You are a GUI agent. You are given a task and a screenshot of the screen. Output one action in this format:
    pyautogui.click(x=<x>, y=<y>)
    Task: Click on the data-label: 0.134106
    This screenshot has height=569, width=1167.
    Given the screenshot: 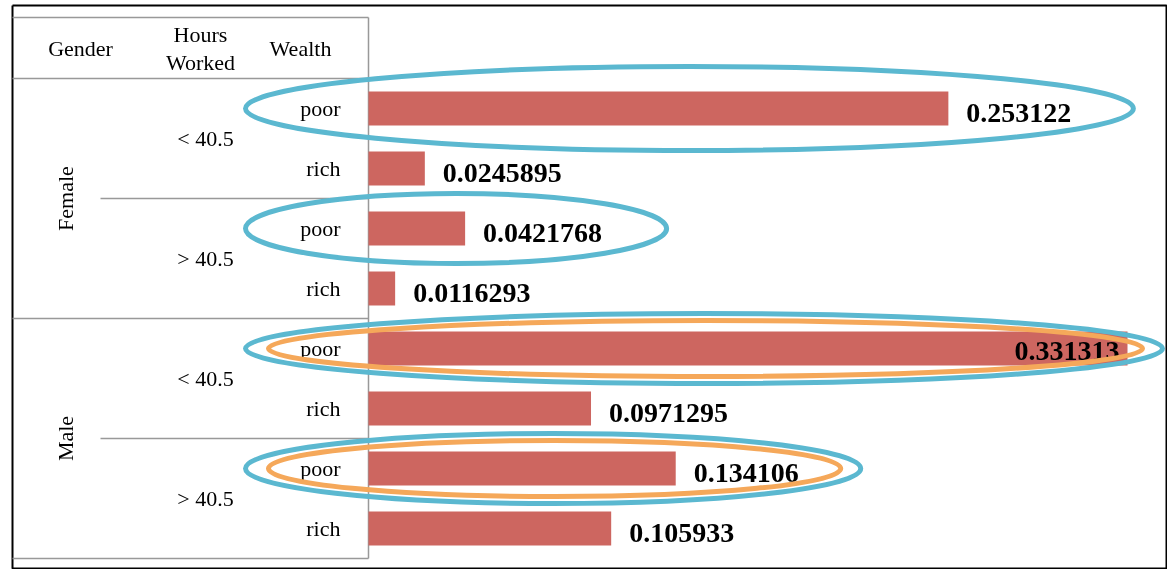 What is the action you would take?
    pyautogui.click(x=746, y=472)
    